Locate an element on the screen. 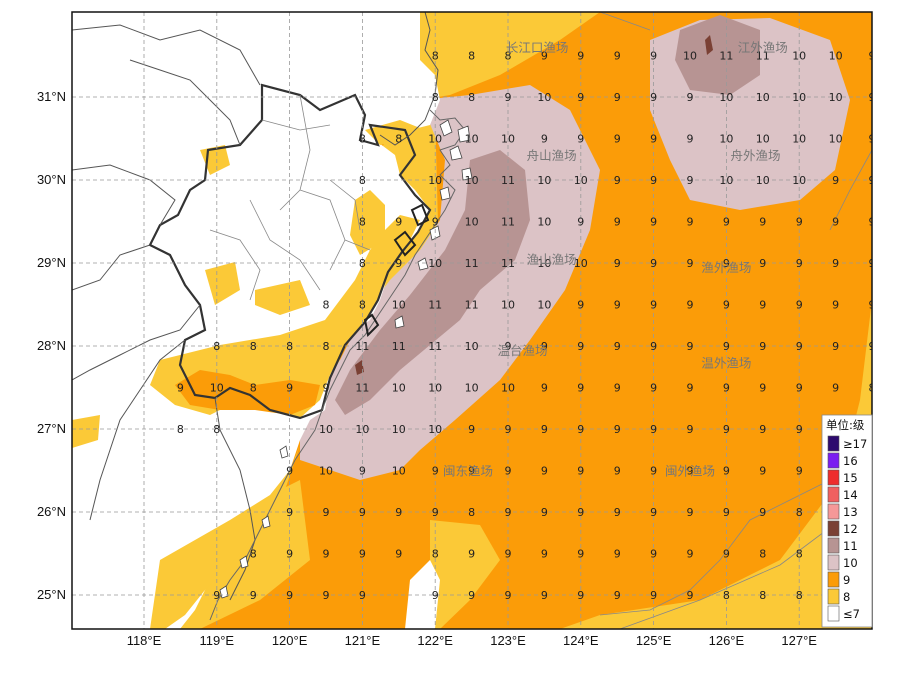  longitude-label: 126°E is located at coordinates (727, 640).